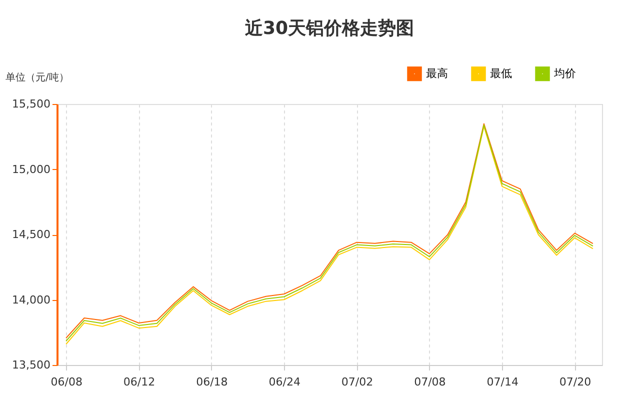 The image size is (632, 420). What do you see at coordinates (31, 299) in the screenshot?
I see `y-tick-label: 14,000` at bounding box center [31, 299].